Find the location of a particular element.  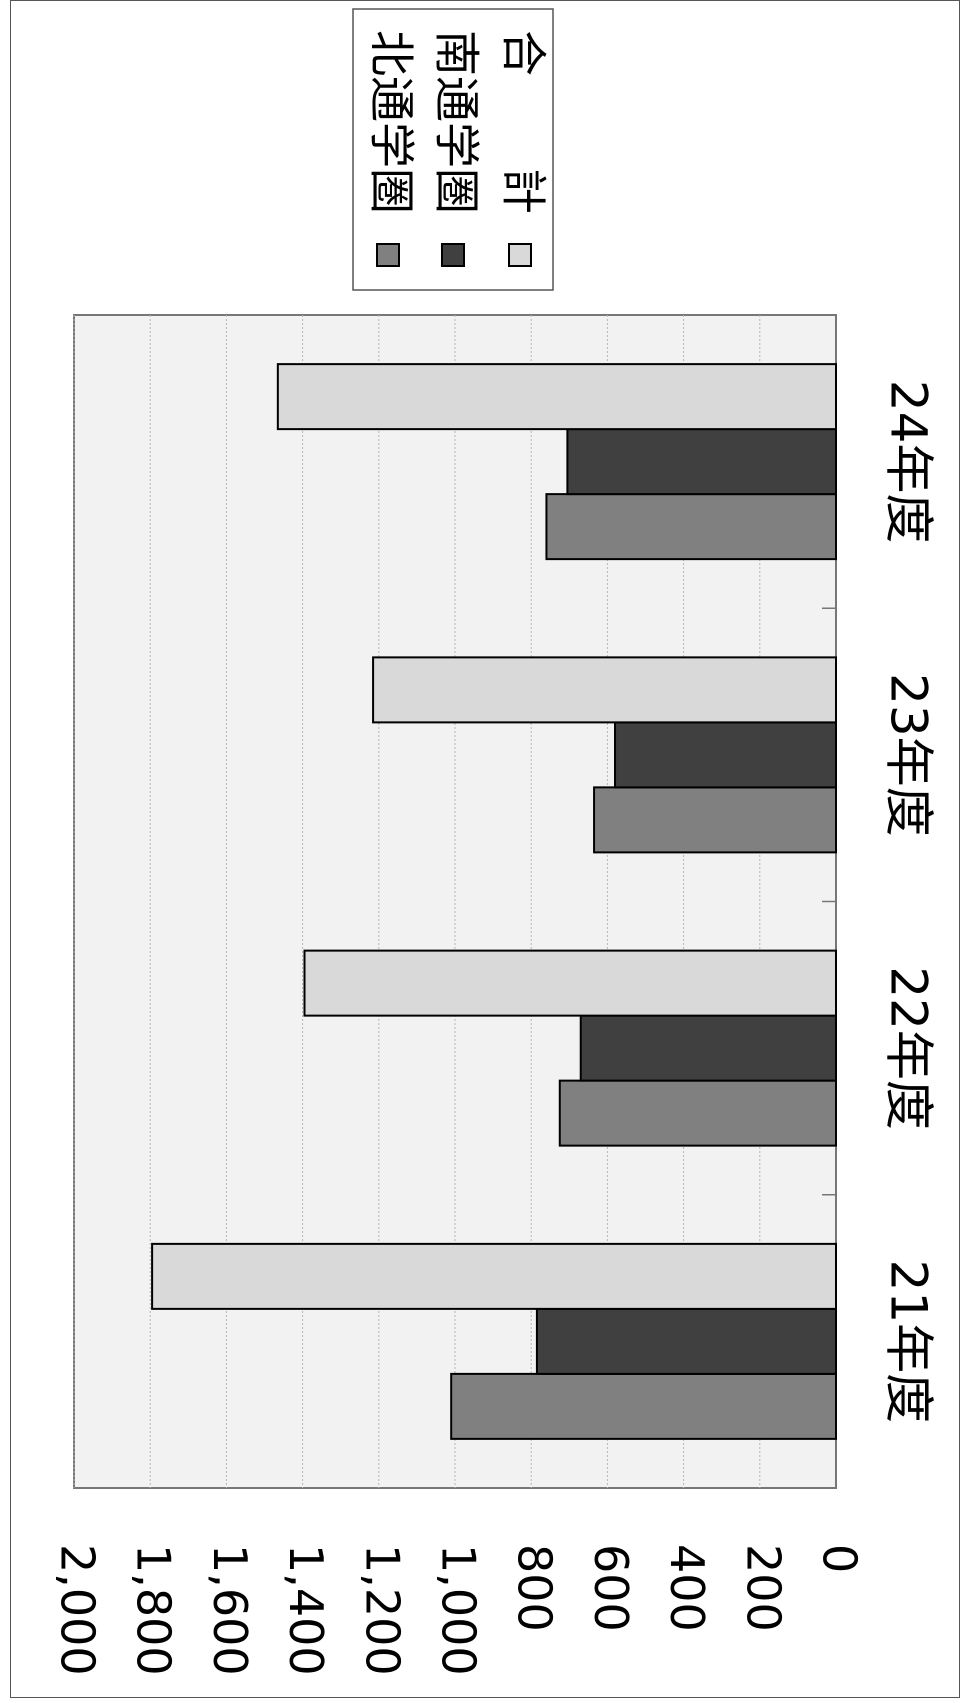

category-label: 24年度 is located at coordinates (909, 462).